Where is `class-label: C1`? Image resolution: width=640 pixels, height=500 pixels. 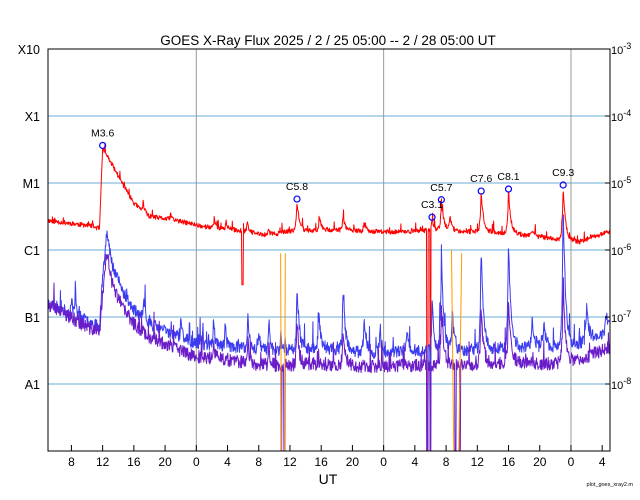
class-label: C1 is located at coordinates (32, 251).